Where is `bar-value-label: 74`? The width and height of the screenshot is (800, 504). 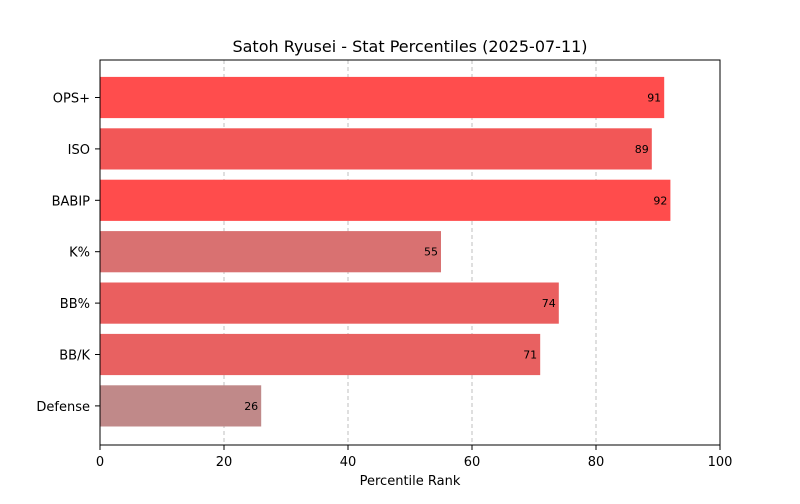 bar-value-label: 74 is located at coordinates (549, 303).